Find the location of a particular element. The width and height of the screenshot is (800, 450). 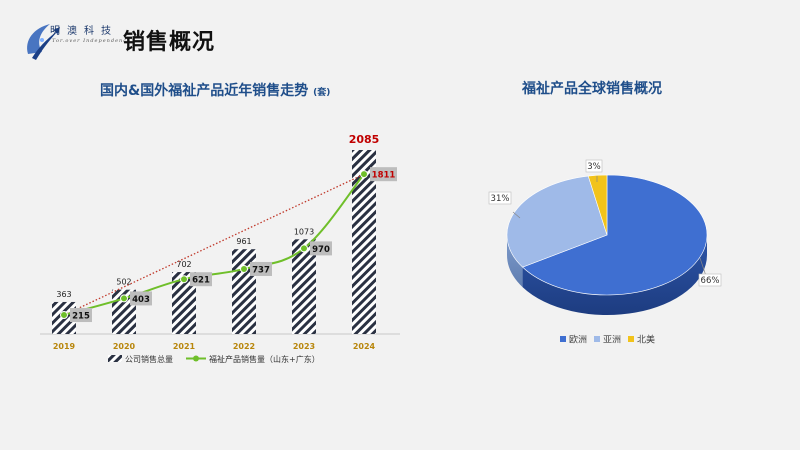

legend-line-marker is located at coordinates (196, 358).